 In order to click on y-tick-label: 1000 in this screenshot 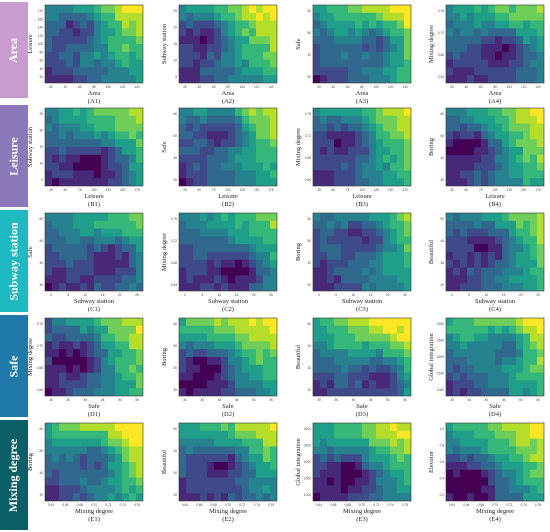, I will do `click(307, 495)`.